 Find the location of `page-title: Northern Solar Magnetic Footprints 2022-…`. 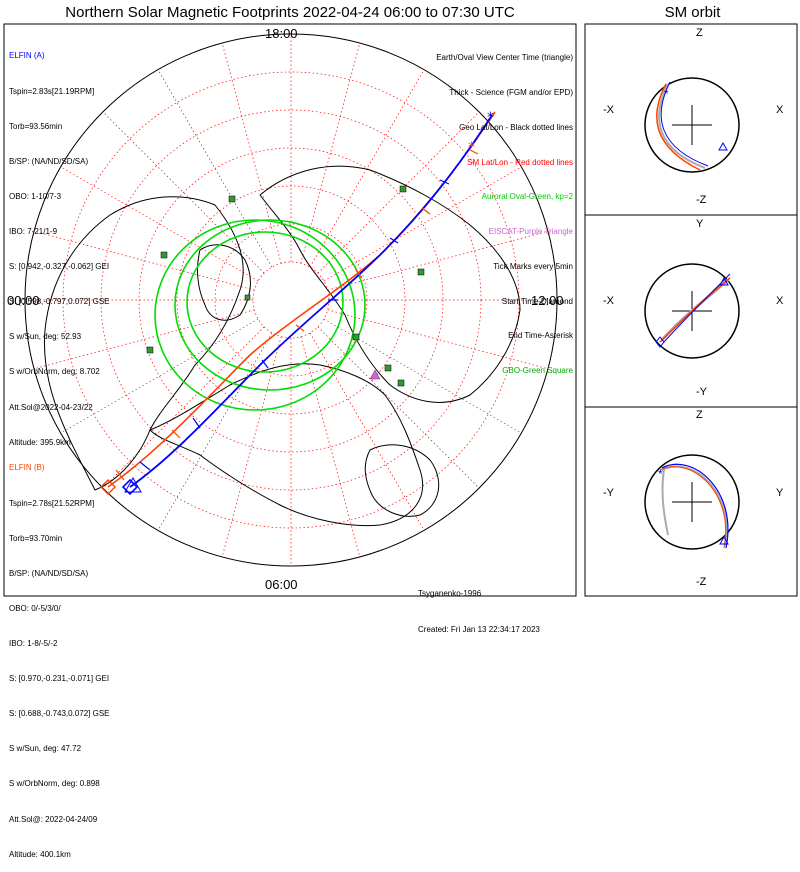

page-title: Northern Solar Magnetic Footprints 2022-… is located at coordinates (290, 12).